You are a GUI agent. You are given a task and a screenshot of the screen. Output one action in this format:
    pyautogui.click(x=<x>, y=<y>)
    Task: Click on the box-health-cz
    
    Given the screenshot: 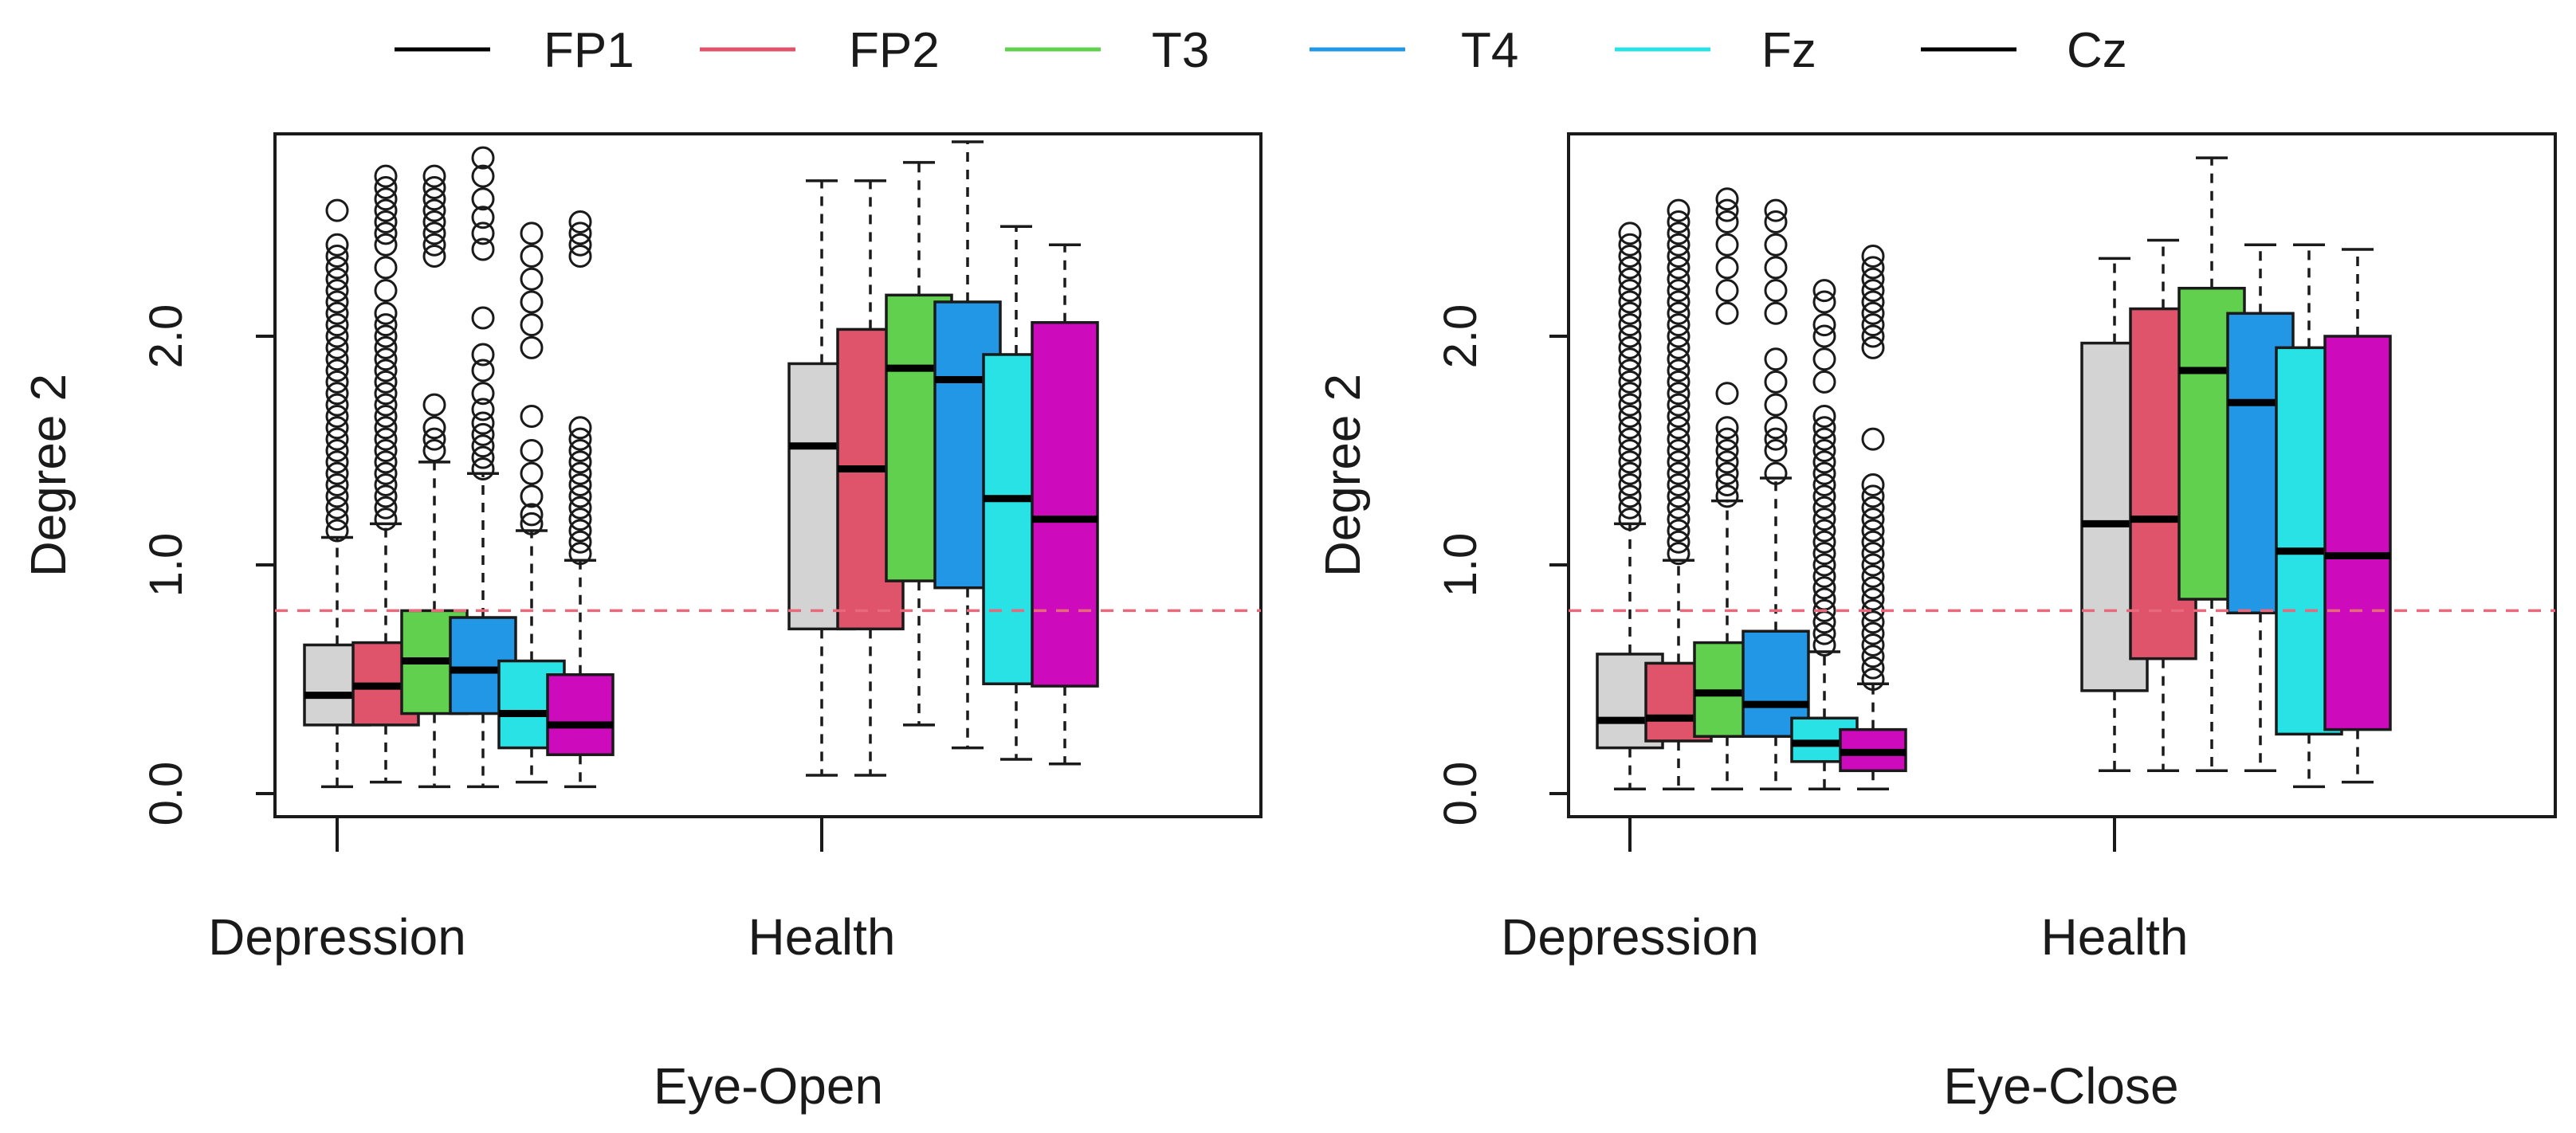 What is the action you would take?
    pyautogui.click(x=2357, y=516)
    